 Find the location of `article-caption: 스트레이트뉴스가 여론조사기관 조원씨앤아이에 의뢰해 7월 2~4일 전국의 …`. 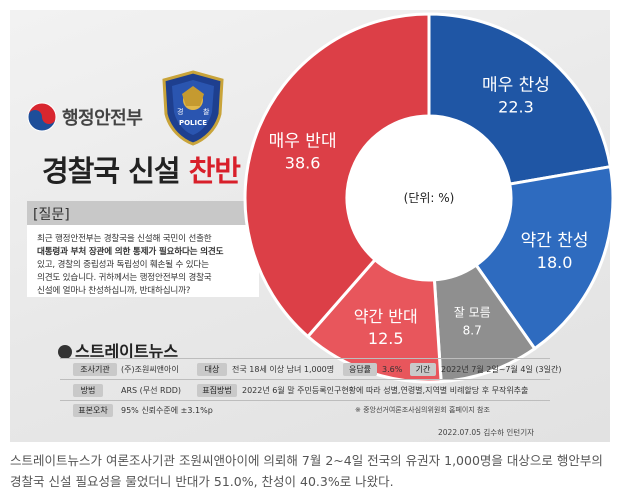

article-caption: 스트레이트뉴스가 여론조사기관 조원씨앤아이에 의뢰해 7월 2~4일 전국의 … is located at coordinates (306, 471).